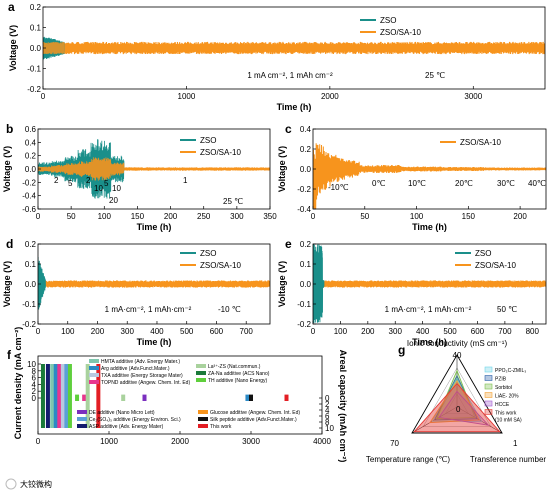  I want to click on y-axis-label-f: Current density (mA cm⁻²), so click(18, 383).